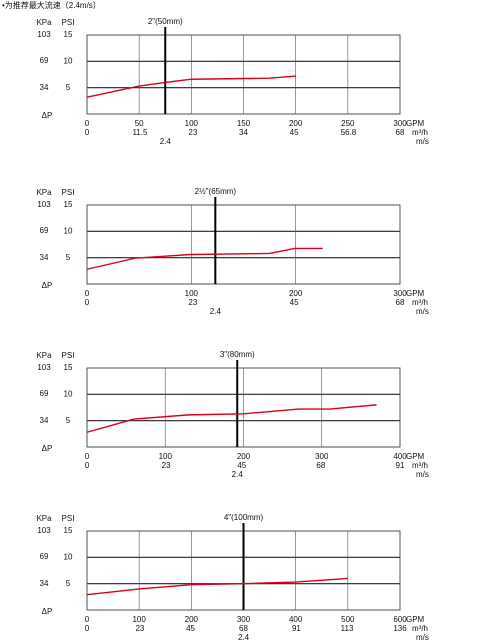  Describe the element at coordinates (51, 5) in the screenshot. I see `note: •为推荐最大流速（2.4m/s）` at that location.